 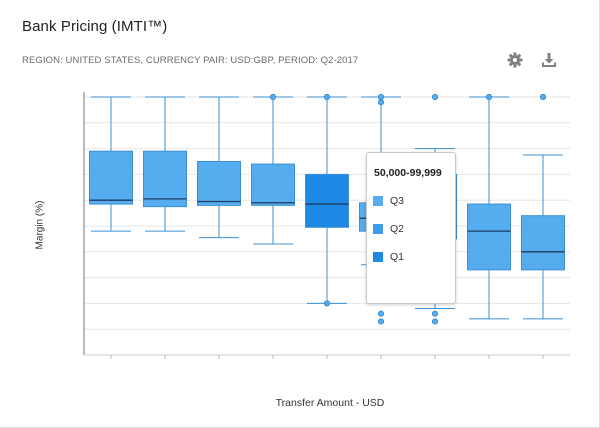 I want to click on gear-icon, so click(x=515, y=60).